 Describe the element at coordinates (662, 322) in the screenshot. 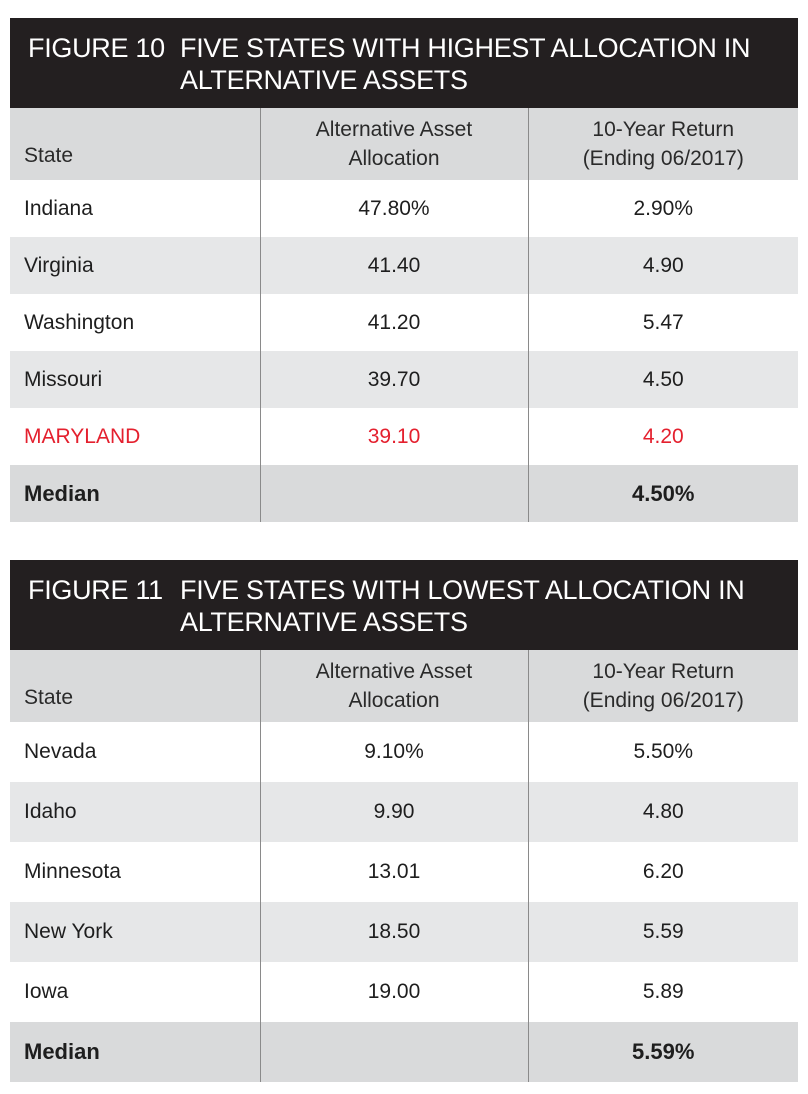

I see `cell-return: 5.47` at that location.